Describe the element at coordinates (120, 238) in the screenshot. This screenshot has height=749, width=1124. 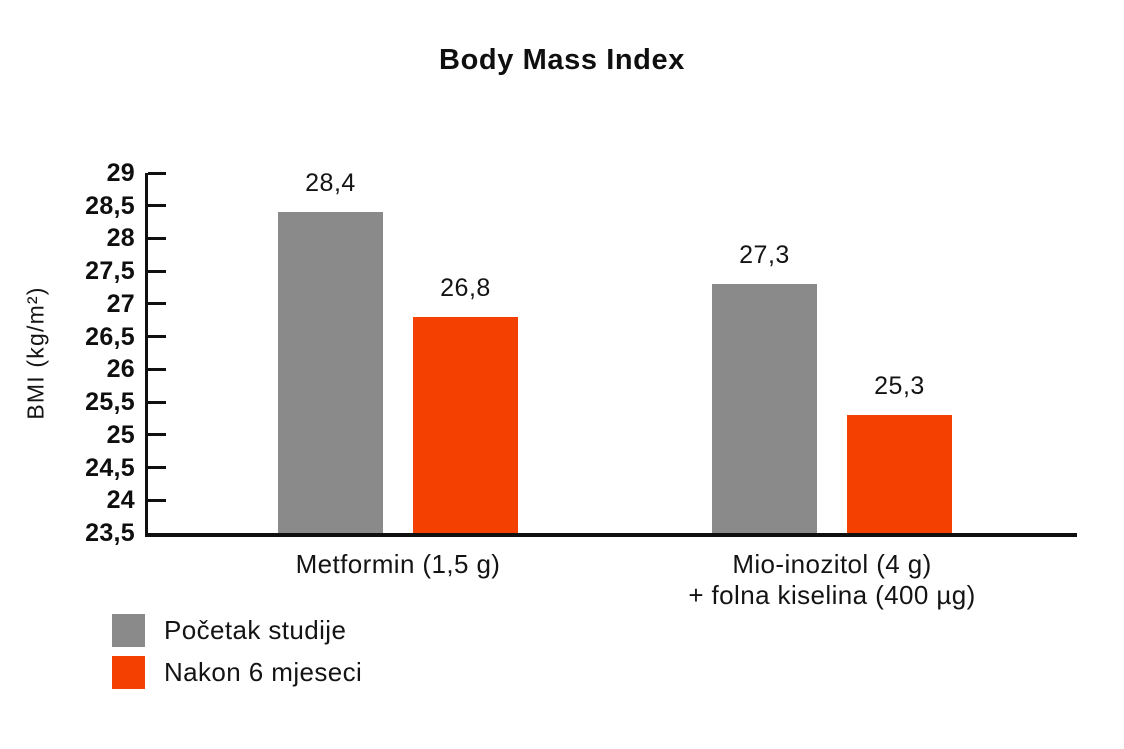
I see `y-tick-label: 28` at that location.